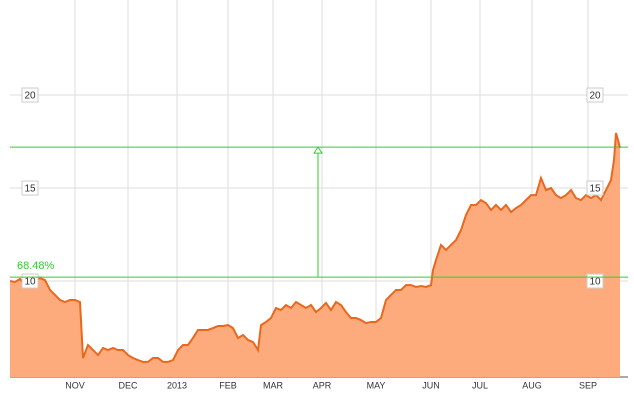  What do you see at coordinates (36, 266) in the screenshot?
I see `change-annotation: 68.48%` at bounding box center [36, 266].